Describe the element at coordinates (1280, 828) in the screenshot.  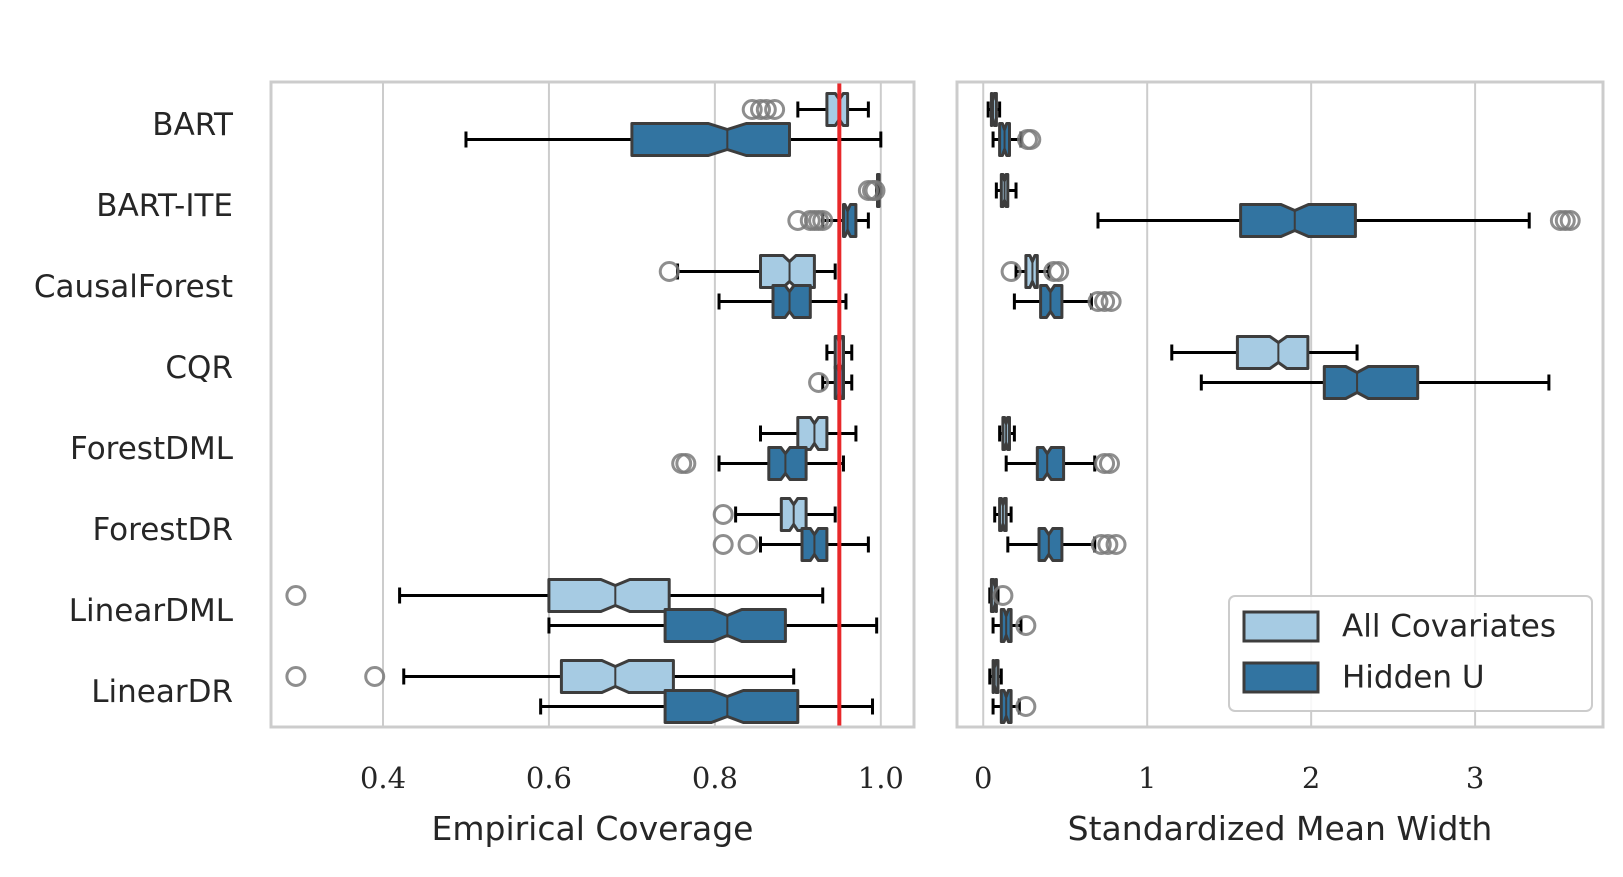
I see `x-axis-label: Standardized Mean Width` at that location.